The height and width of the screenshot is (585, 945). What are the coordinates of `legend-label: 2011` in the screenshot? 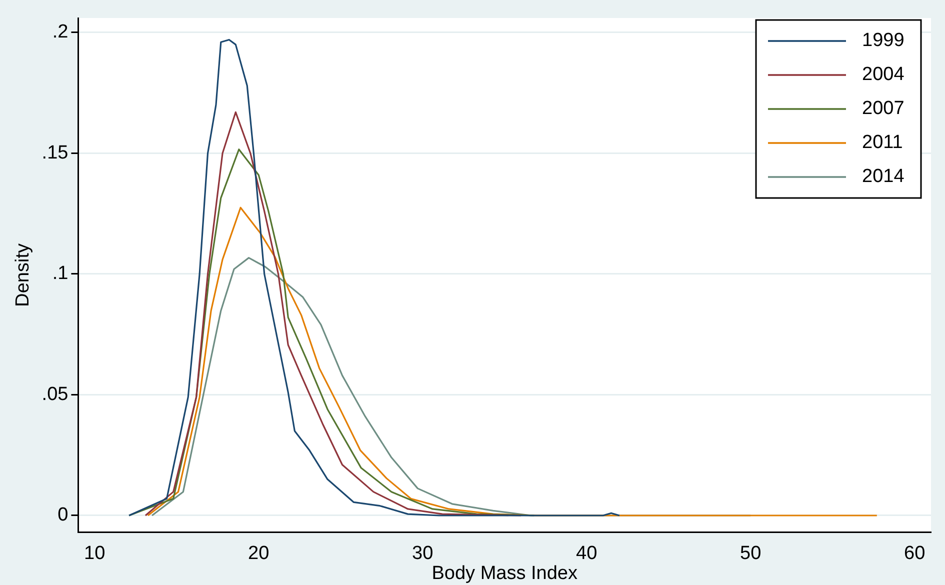 It's located at (882, 143).